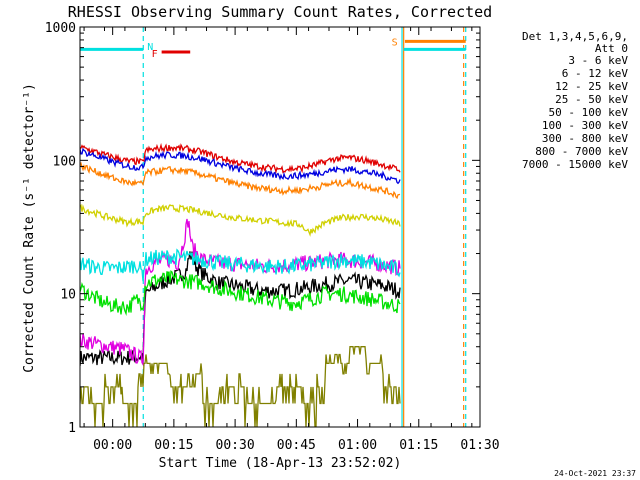  I want to click on state-bars: NF S, so click(273, 48).